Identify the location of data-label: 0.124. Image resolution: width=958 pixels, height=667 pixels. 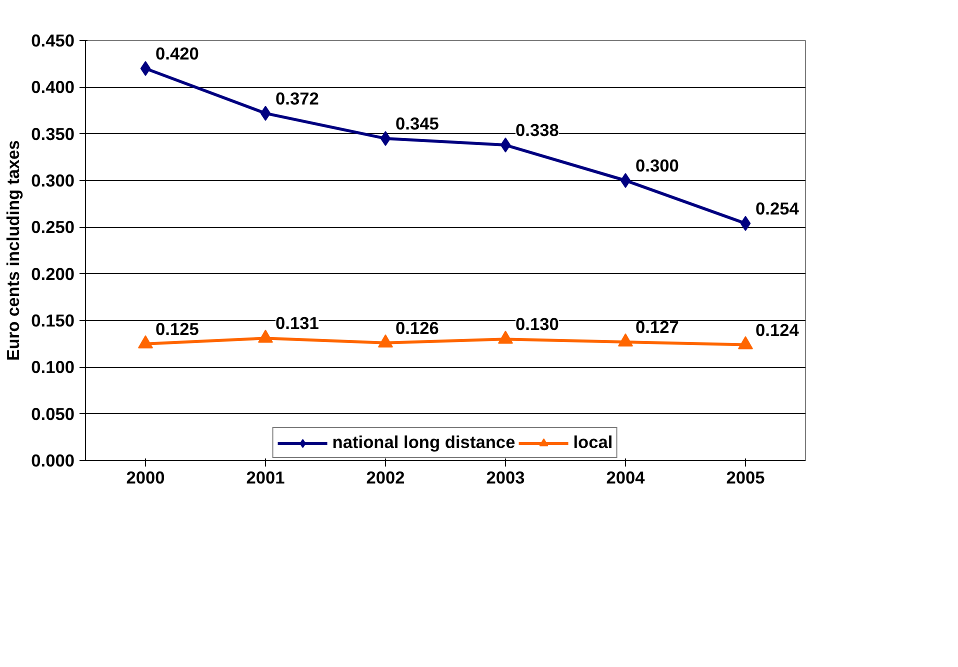
(778, 330).